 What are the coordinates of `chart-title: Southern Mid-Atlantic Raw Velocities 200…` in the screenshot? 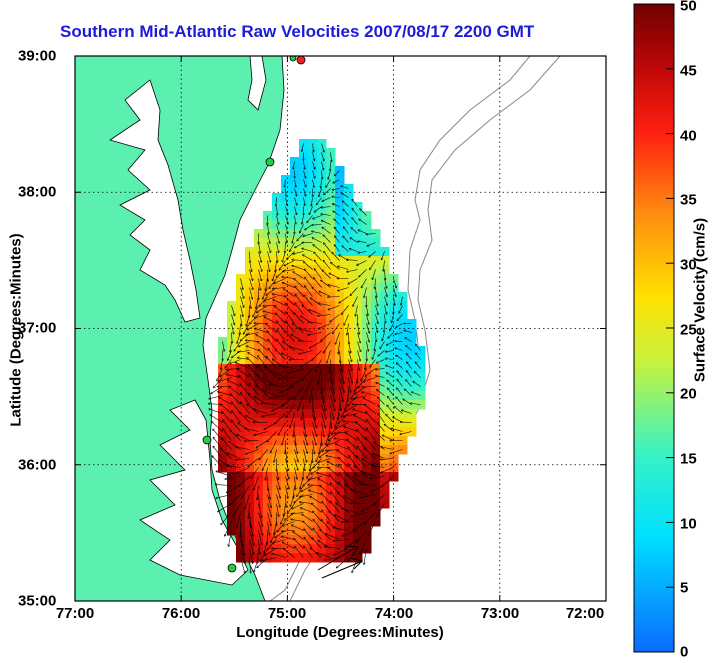 It's located at (297, 32).